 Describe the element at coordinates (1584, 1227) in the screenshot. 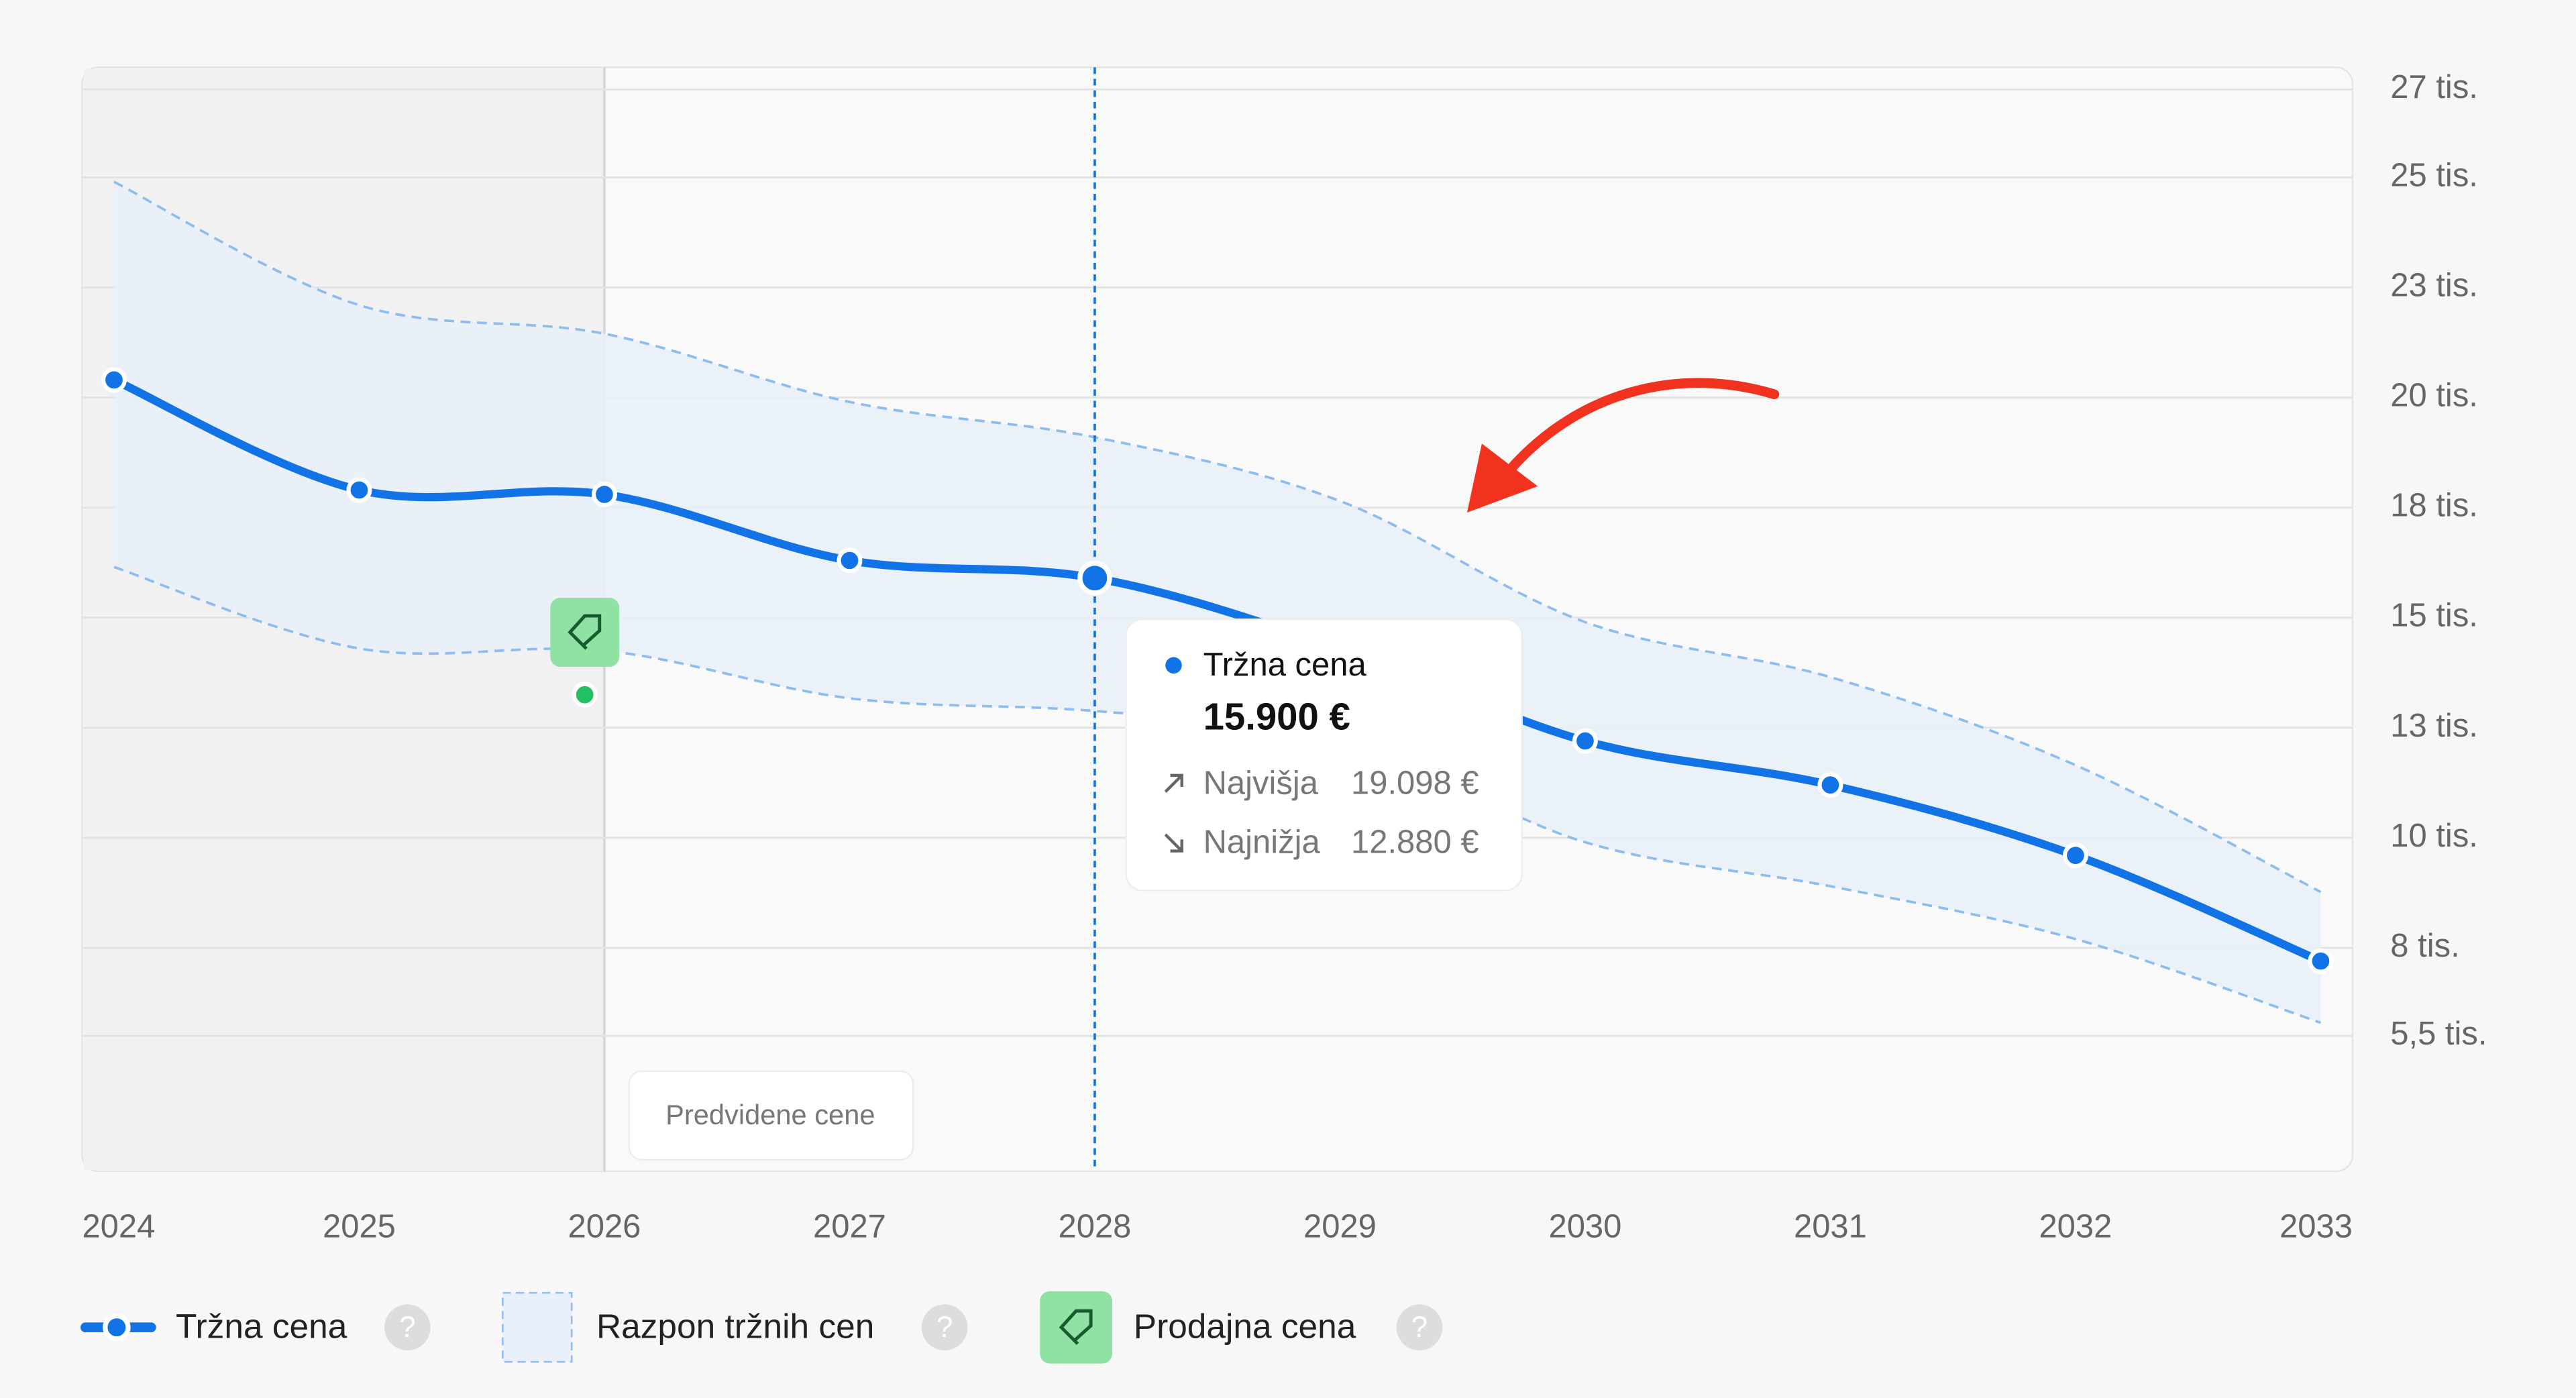

I see `x-tick-label: 2030` at that location.